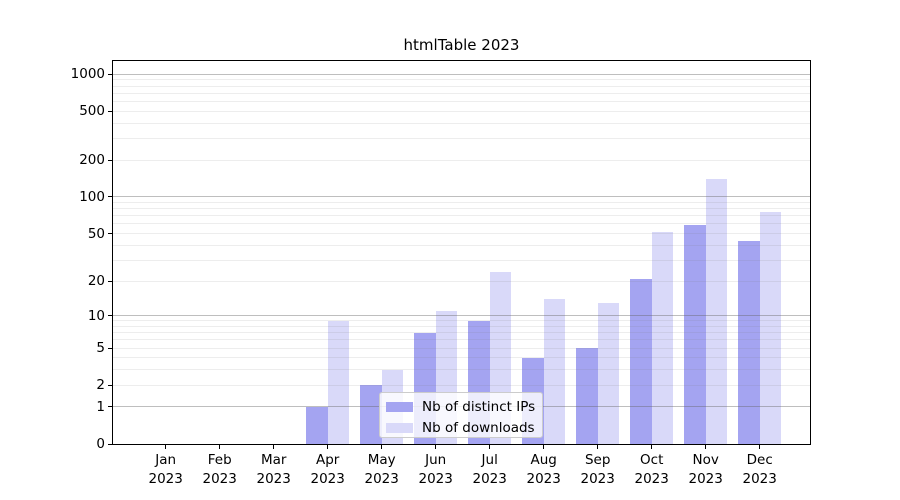 The image size is (900, 500). Describe the element at coordinates (165, 469) in the screenshot. I see `x-tick-label-jan: Jan 2023` at that location.